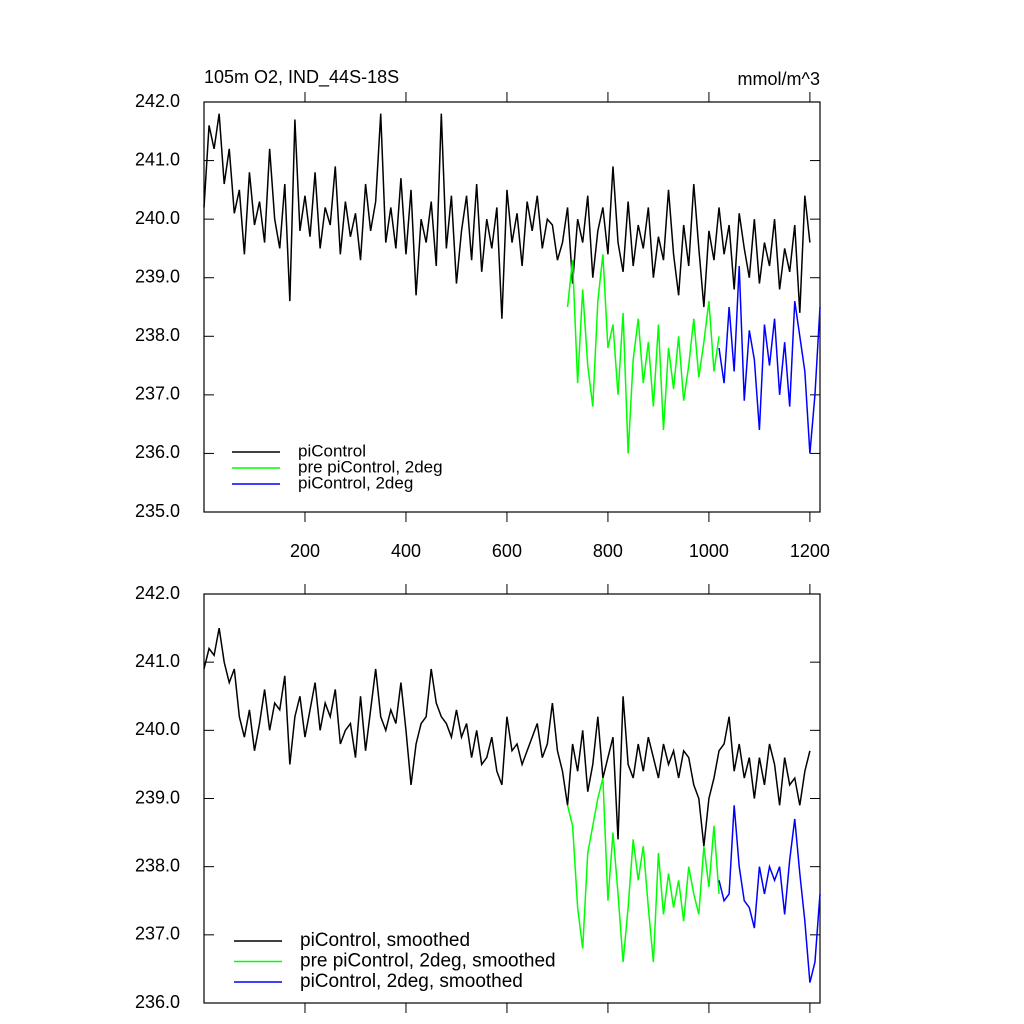 Image resolution: width=1024 pixels, height=1024 pixels. I want to click on x-tick-label: 400, so click(406, 551).